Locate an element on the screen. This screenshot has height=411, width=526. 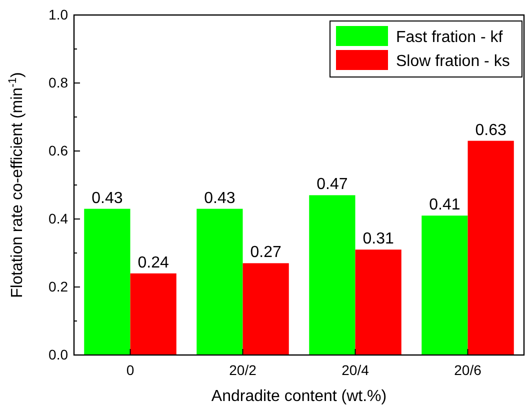
data-label: 0.27 is located at coordinates (266, 253).